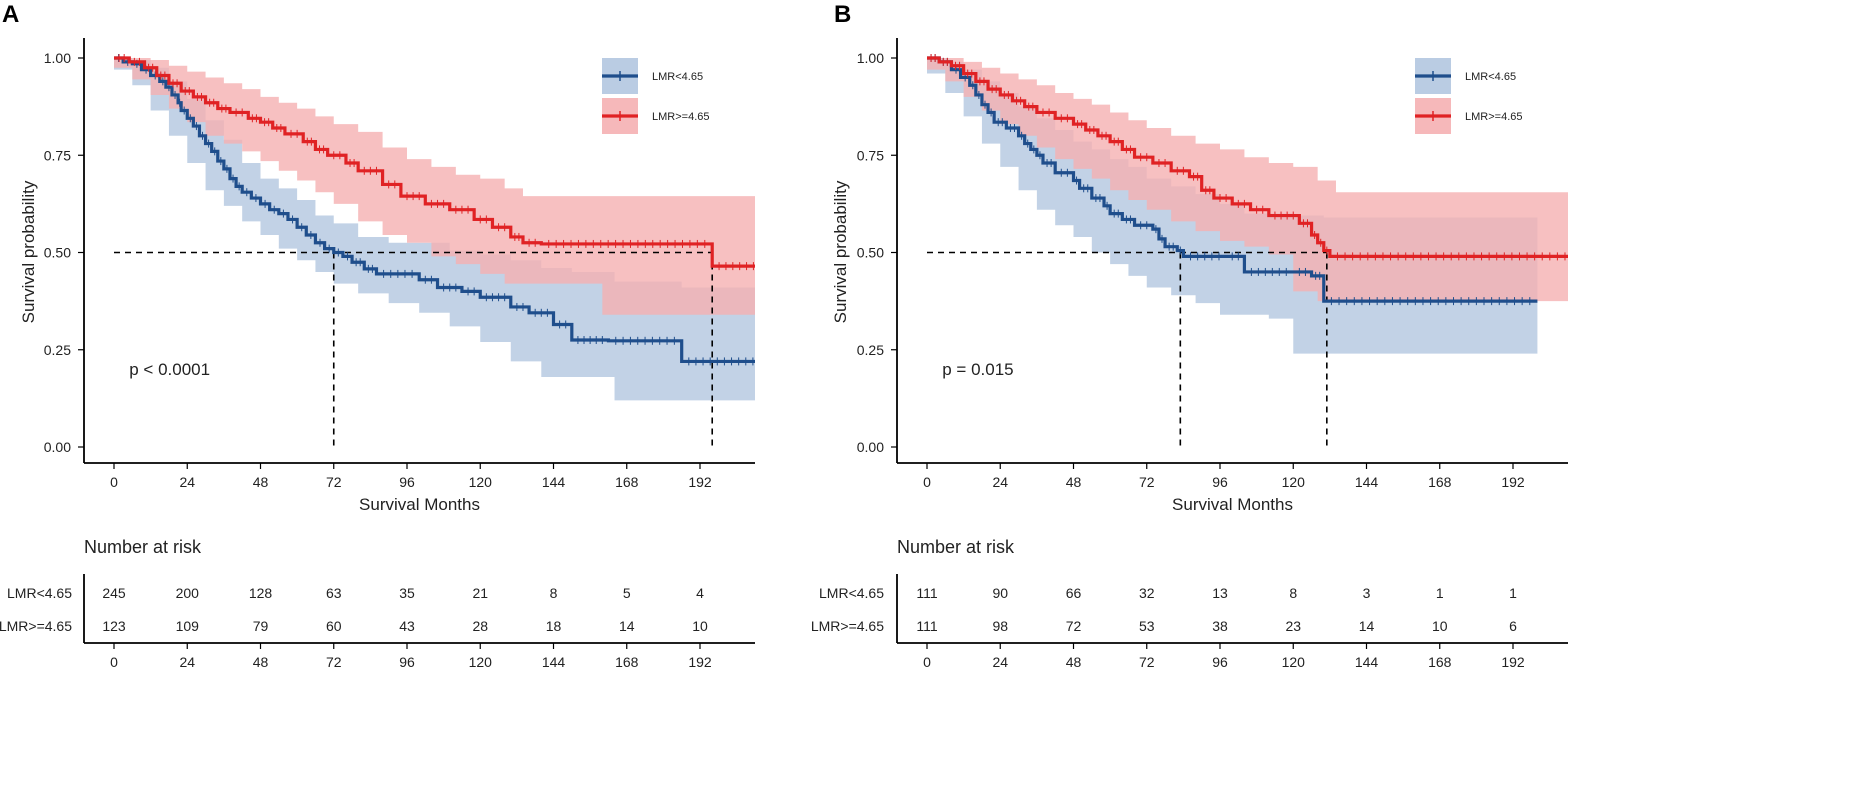 This screenshot has width=1870, height=795. I want to click on risk-count: 79, so click(261, 626).